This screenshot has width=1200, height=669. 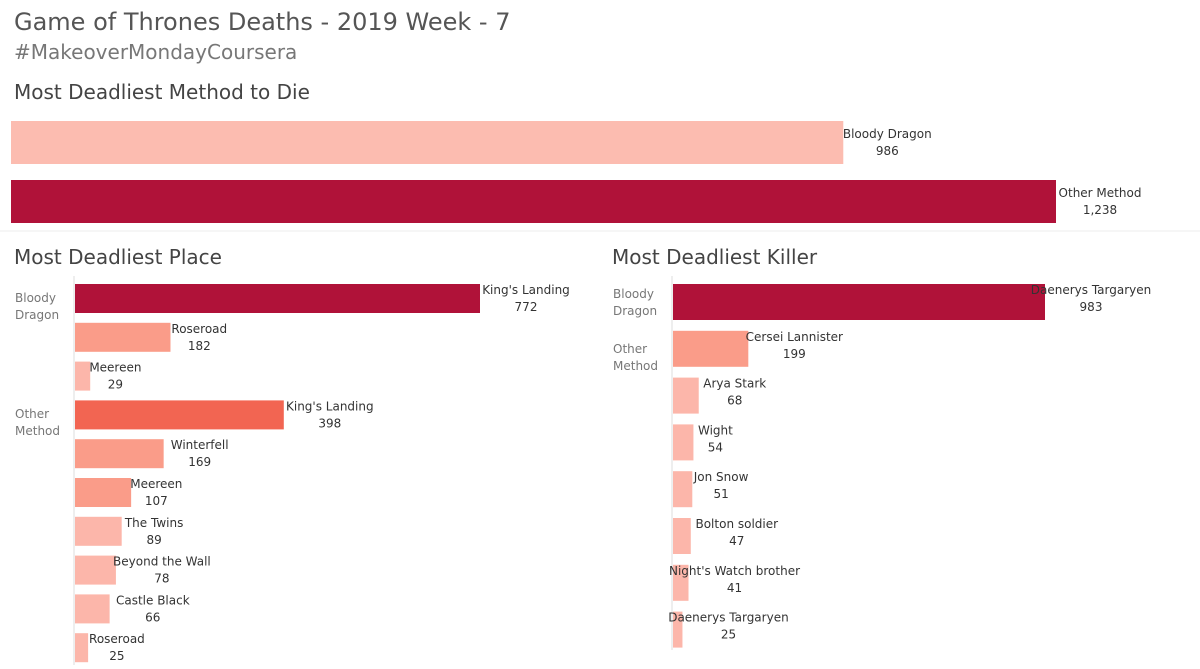 What do you see at coordinates (794, 354) in the screenshot?
I see `killer-bar-value: 199` at bounding box center [794, 354].